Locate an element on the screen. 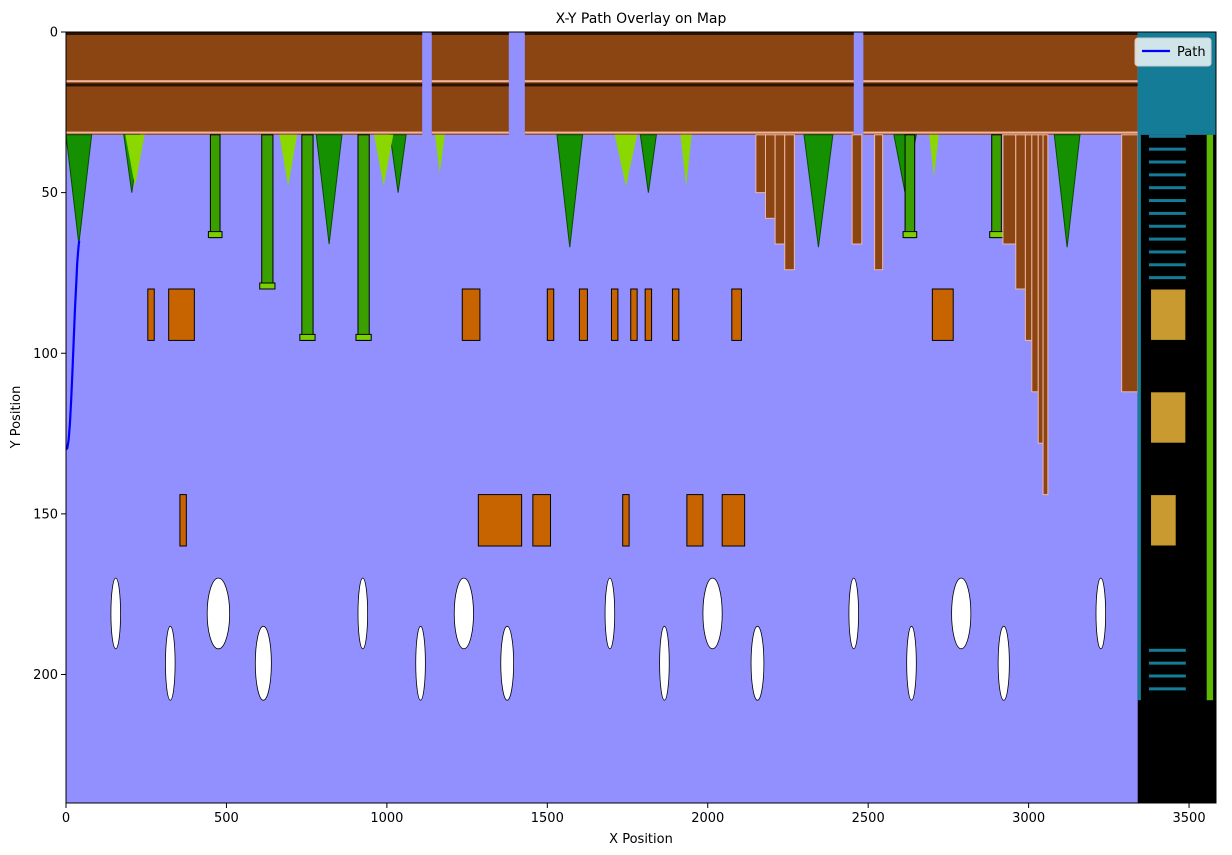  y-tick-label: 150 is located at coordinates (45, 514).